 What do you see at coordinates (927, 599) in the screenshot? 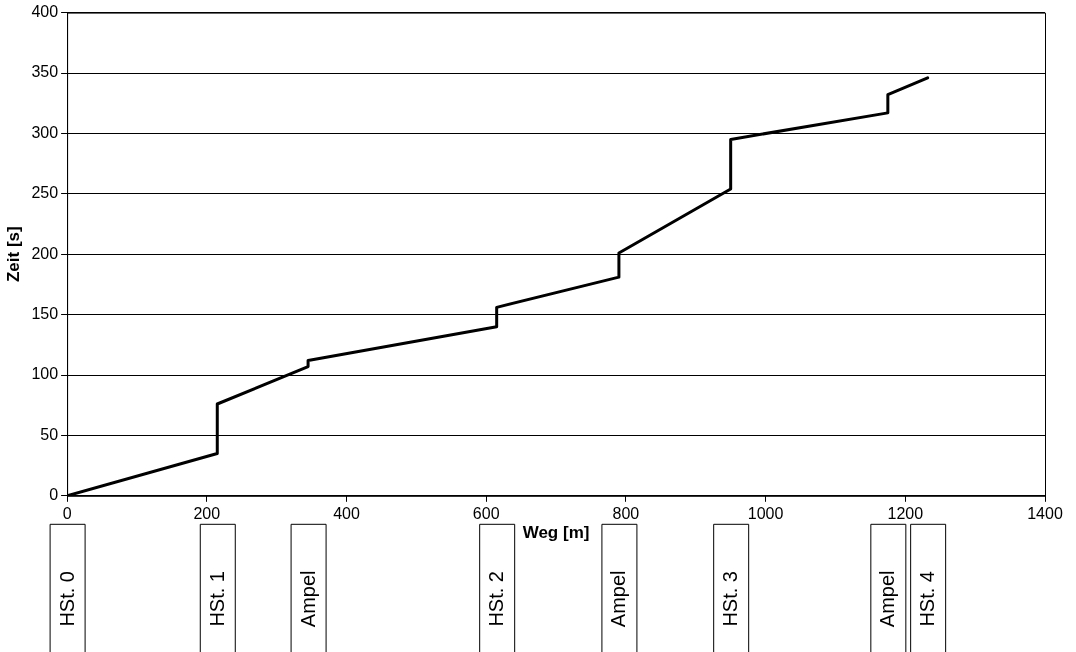
I see `text: HSt. 4` at bounding box center [927, 599].